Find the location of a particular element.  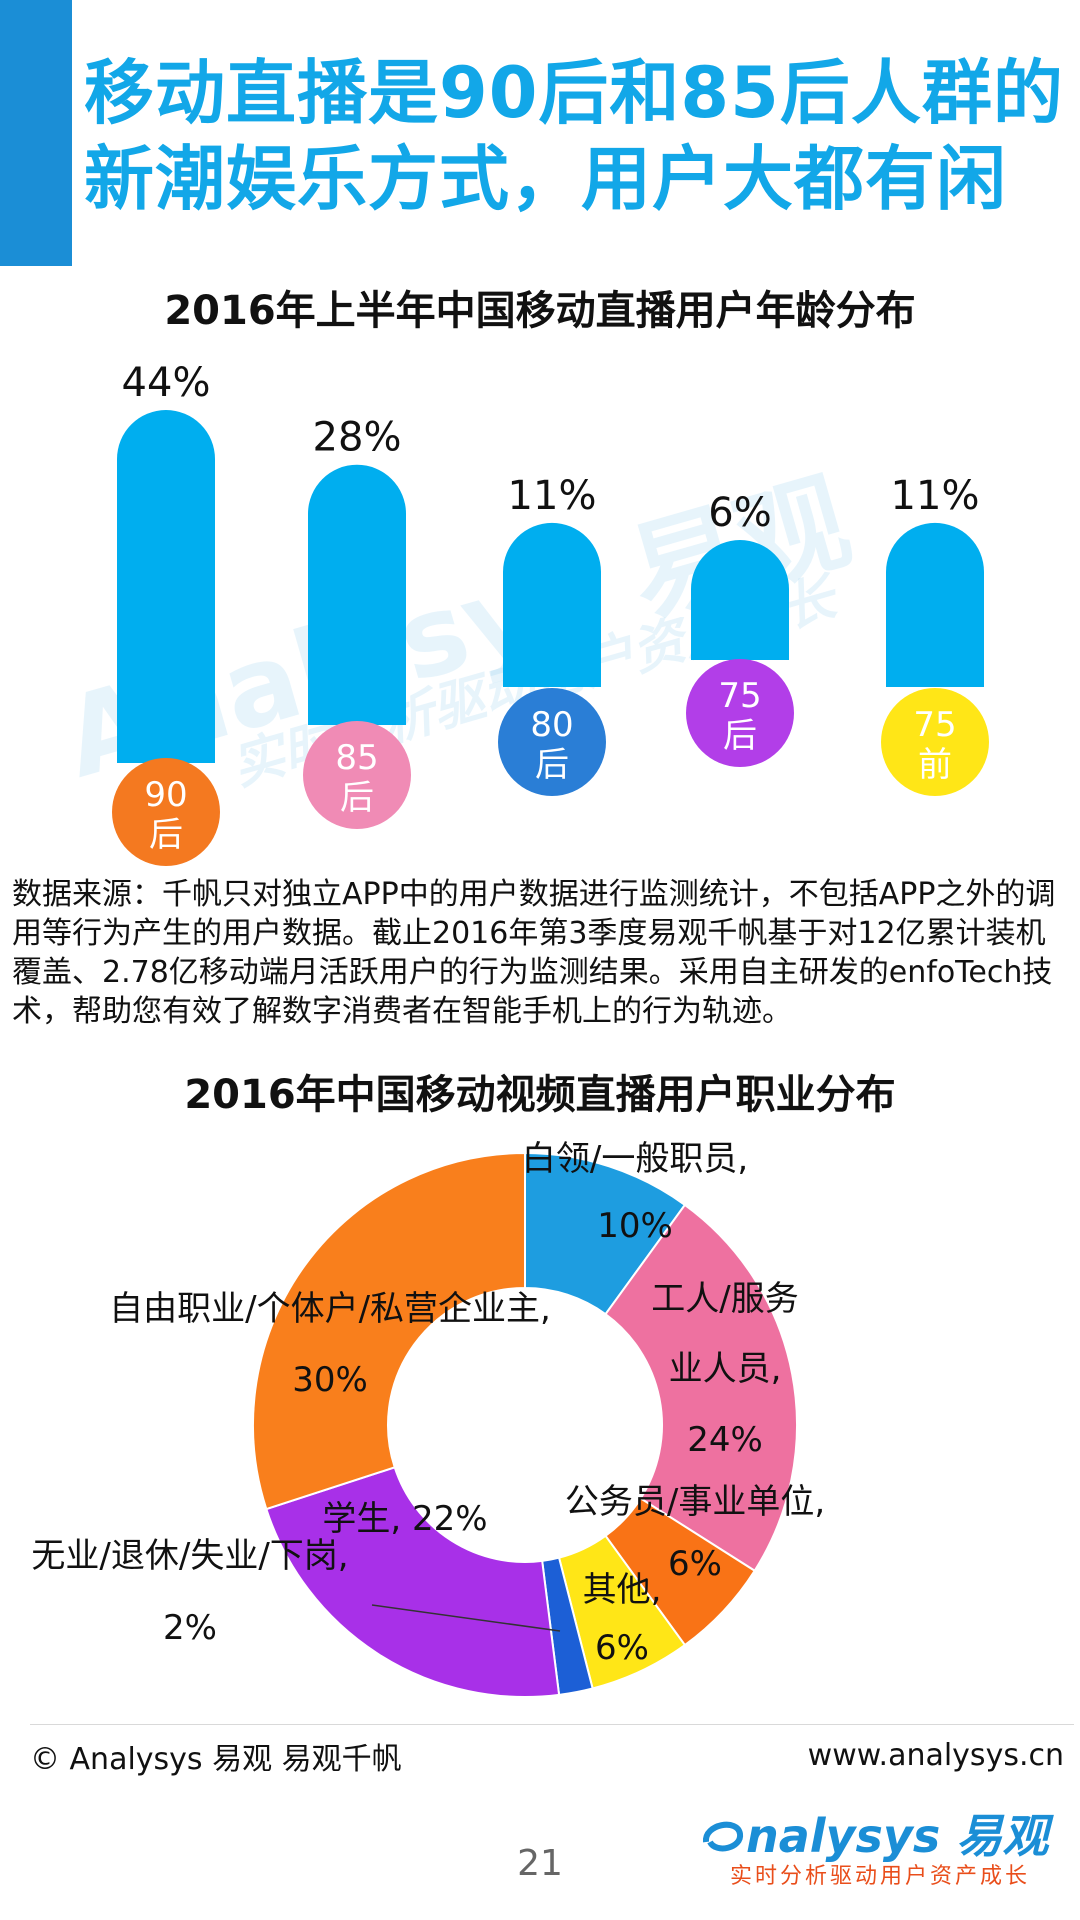

bar-85后 is located at coordinates (357, 594).